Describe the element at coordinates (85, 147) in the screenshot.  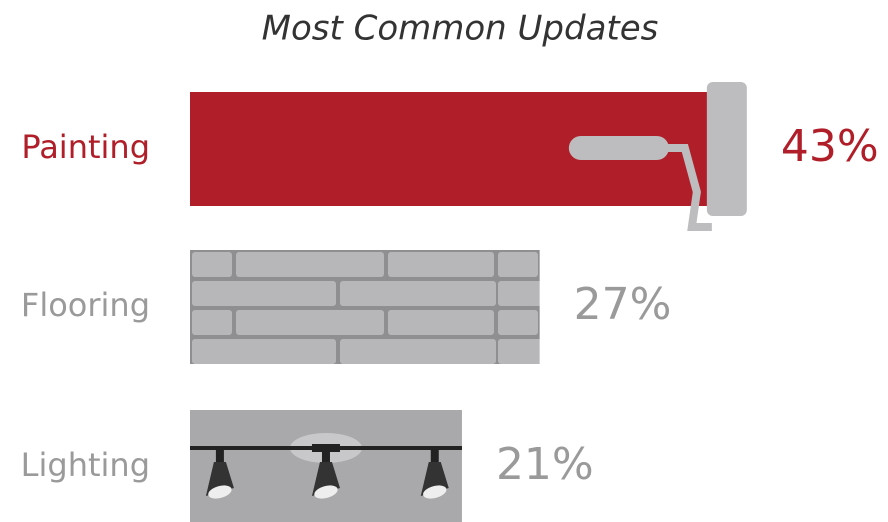
I see `category-label: Painting` at that location.